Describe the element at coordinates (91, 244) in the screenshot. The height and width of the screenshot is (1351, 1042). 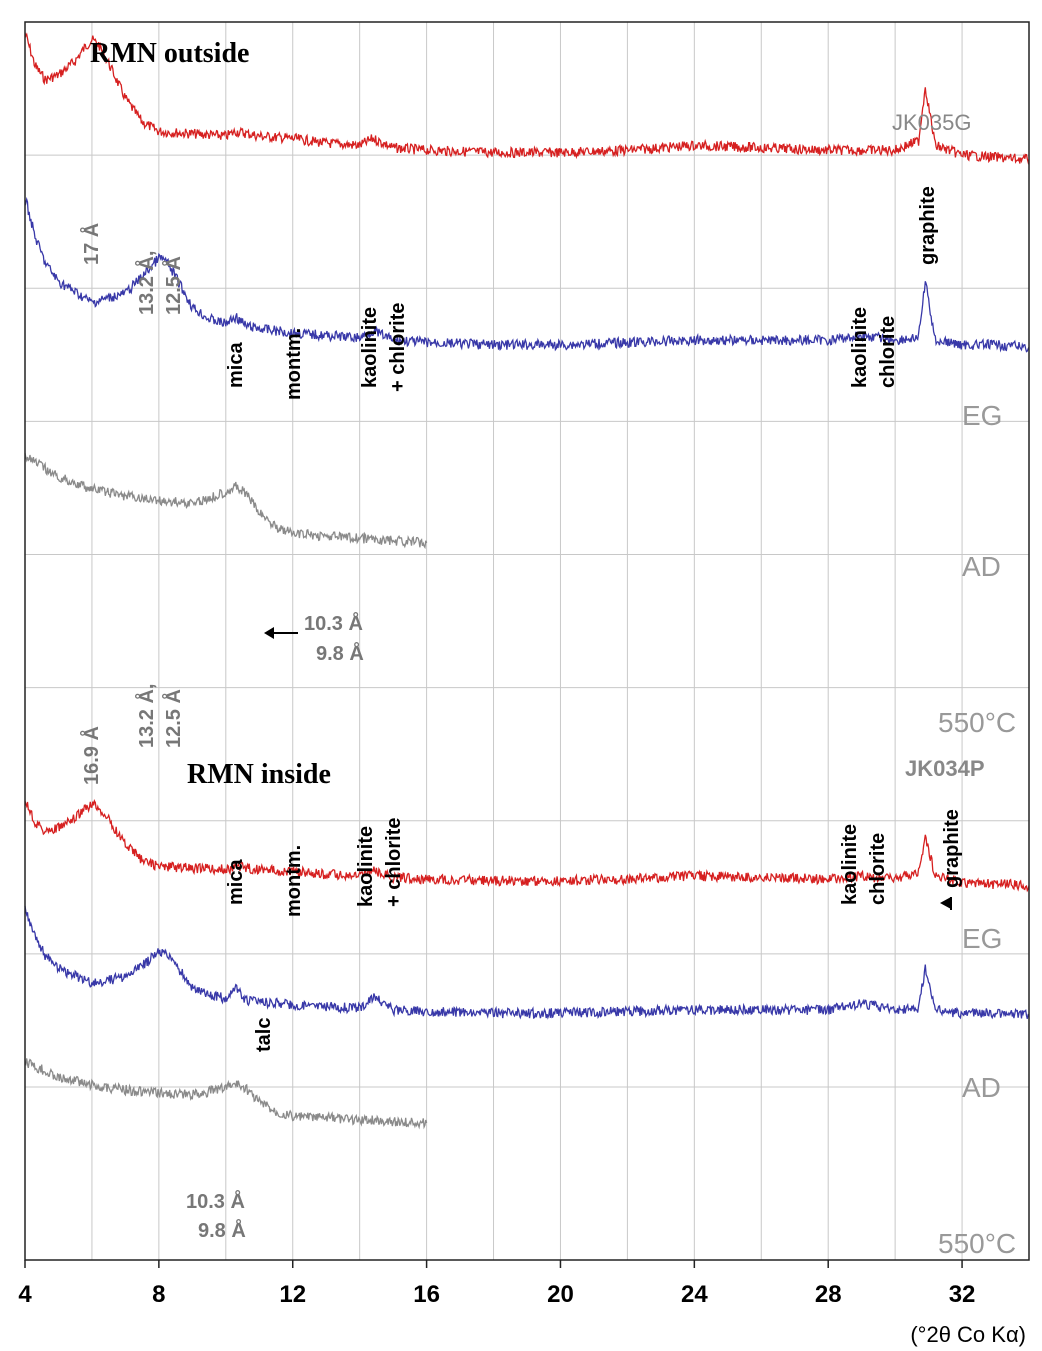
I see `label-17a: 17 Å` at that location.